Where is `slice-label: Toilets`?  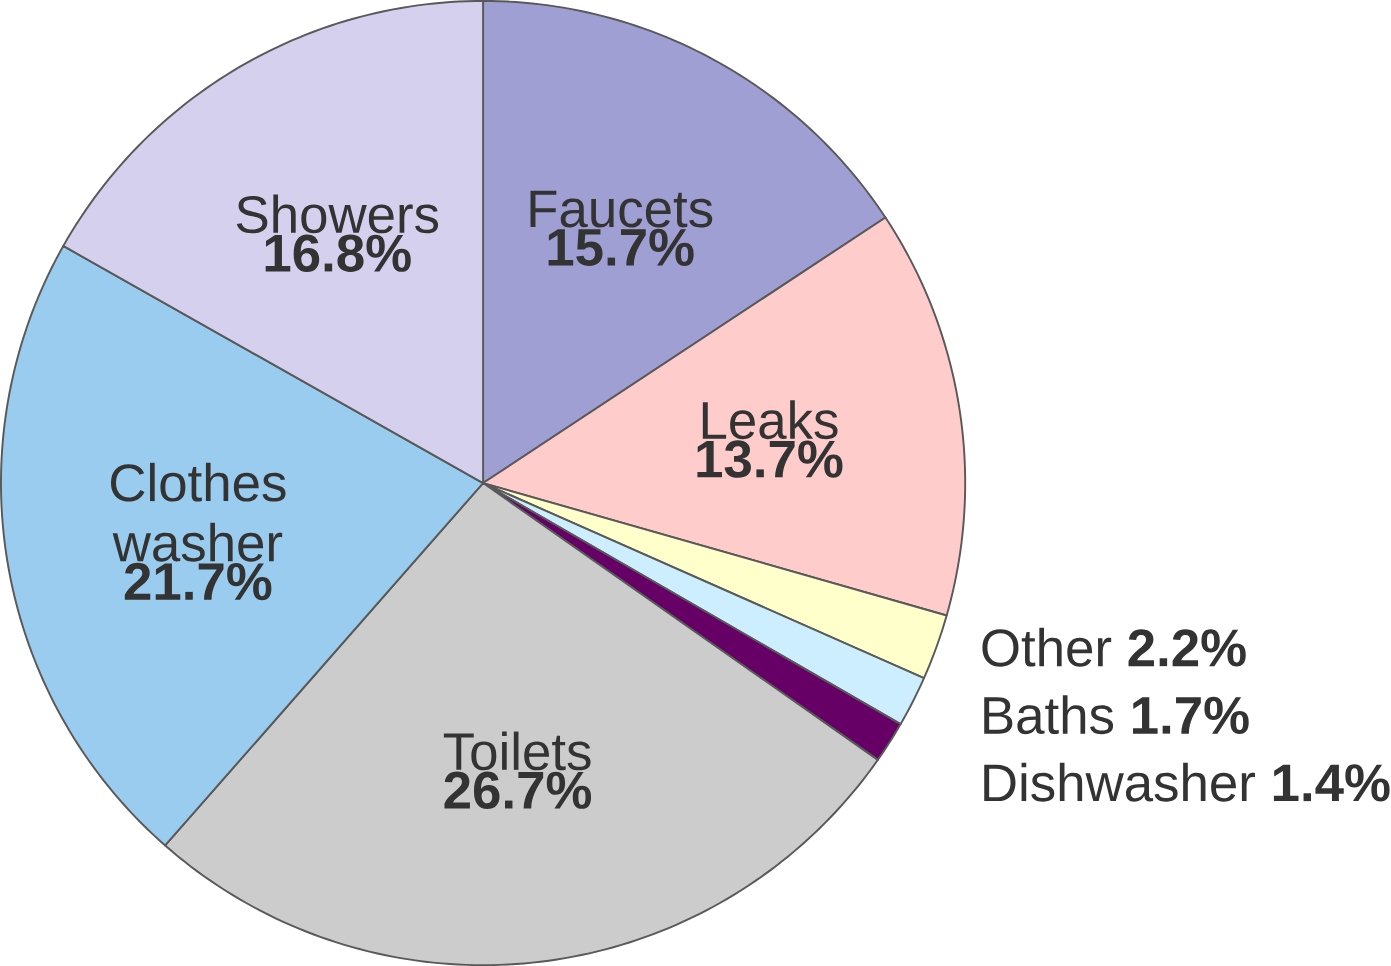
slice-label: Toilets is located at coordinates (517, 751).